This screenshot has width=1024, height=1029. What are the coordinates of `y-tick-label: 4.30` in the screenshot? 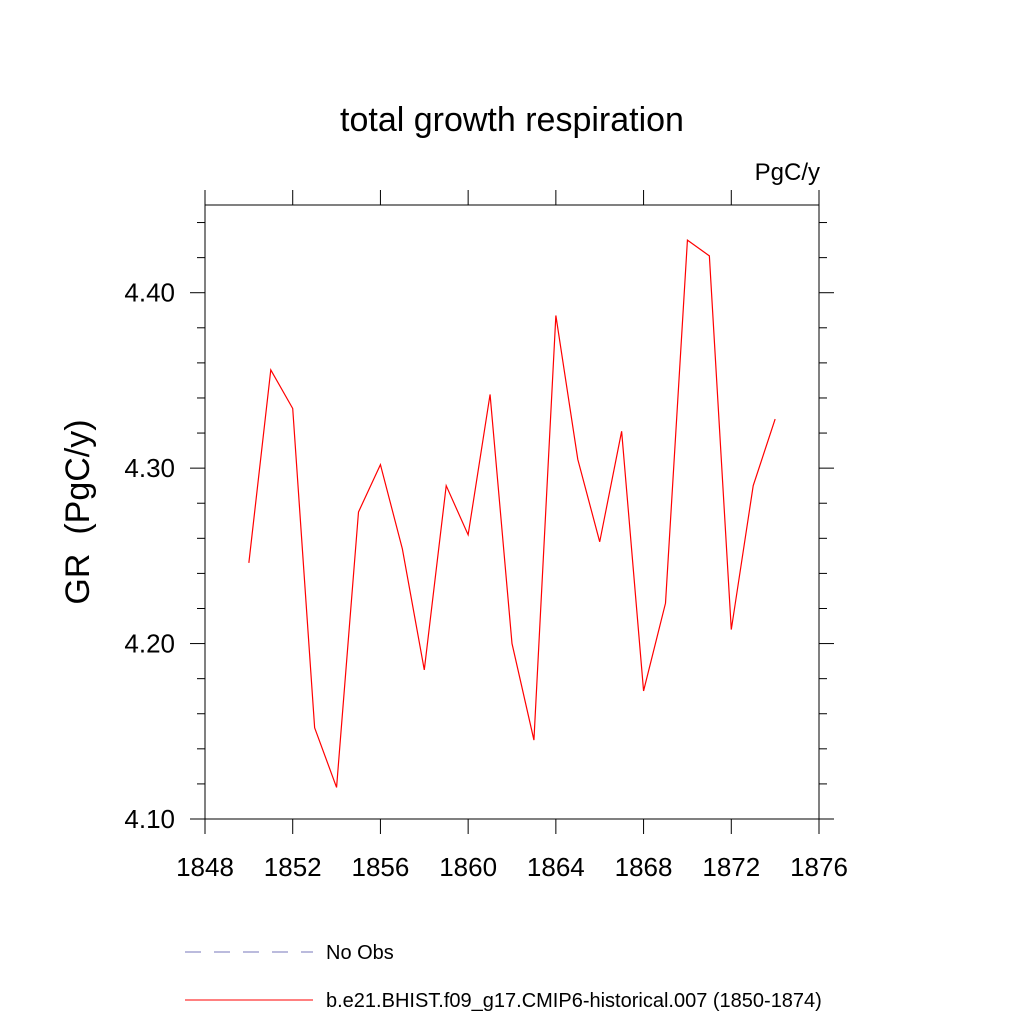 It's located at (149, 468).